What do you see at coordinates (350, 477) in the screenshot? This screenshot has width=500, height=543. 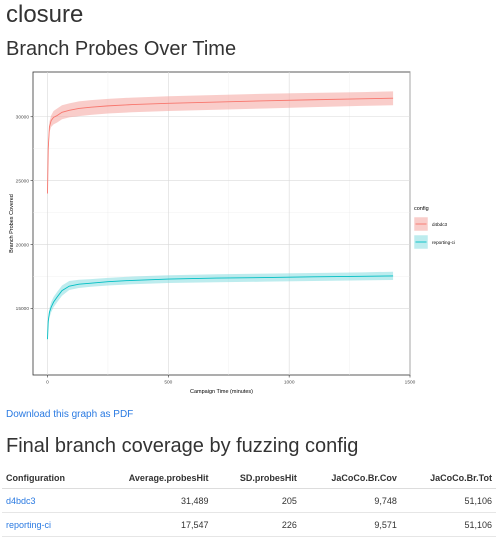 I see `header-jacoco-br-cov: JaCoCo.Br.Cov` at bounding box center [350, 477].